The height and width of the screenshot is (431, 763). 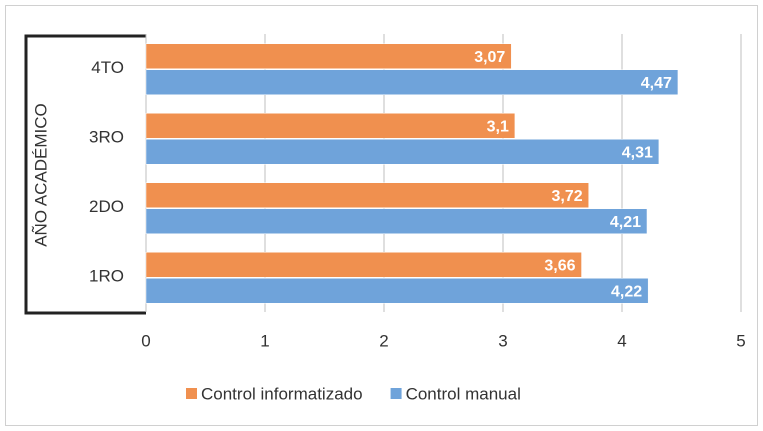 I want to click on legend-label: Control informatizado, so click(x=282, y=393).